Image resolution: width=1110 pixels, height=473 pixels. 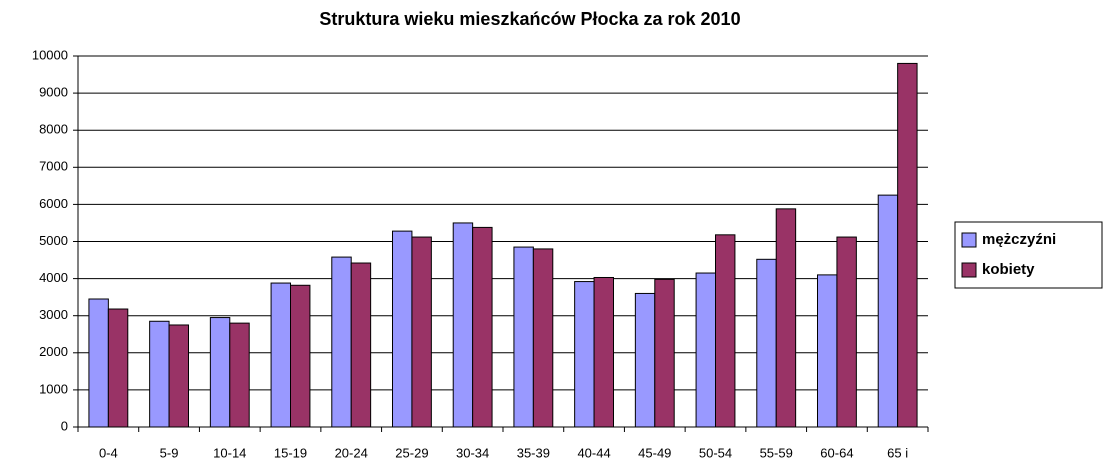 What do you see at coordinates (654, 452) in the screenshot?
I see `x-tick-label: 45-49` at bounding box center [654, 452].